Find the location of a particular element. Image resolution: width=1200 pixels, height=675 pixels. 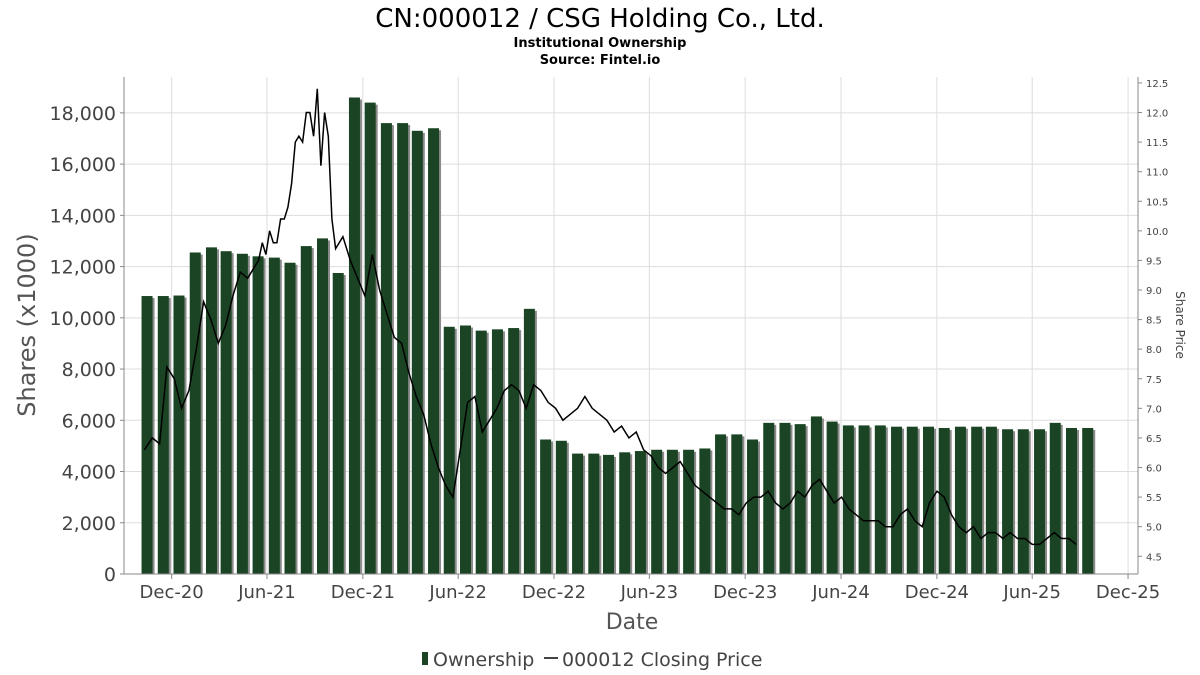

y2-tick-label: 5.5 is located at coordinates (1154, 498).